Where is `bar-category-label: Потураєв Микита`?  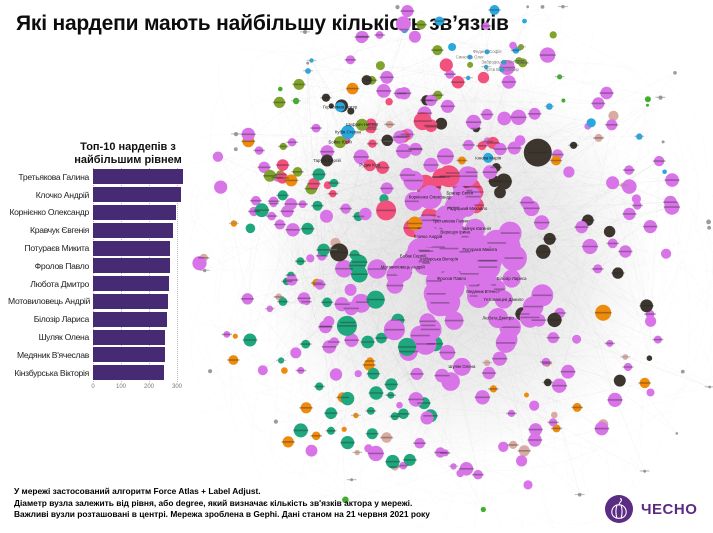 bar-category-label: Потураєв Микита is located at coordinates (56, 248).